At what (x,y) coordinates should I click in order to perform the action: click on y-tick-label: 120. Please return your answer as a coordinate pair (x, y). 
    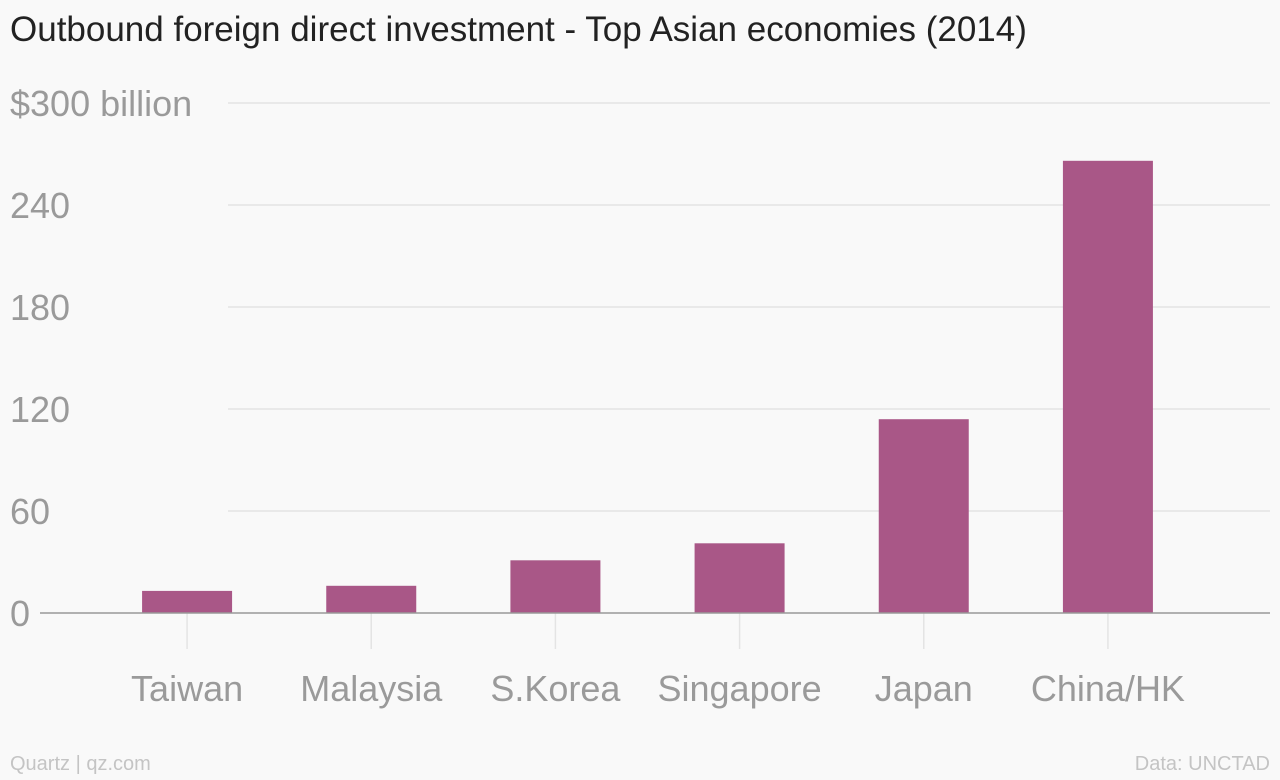
    Looking at the image, I should click on (40, 409).